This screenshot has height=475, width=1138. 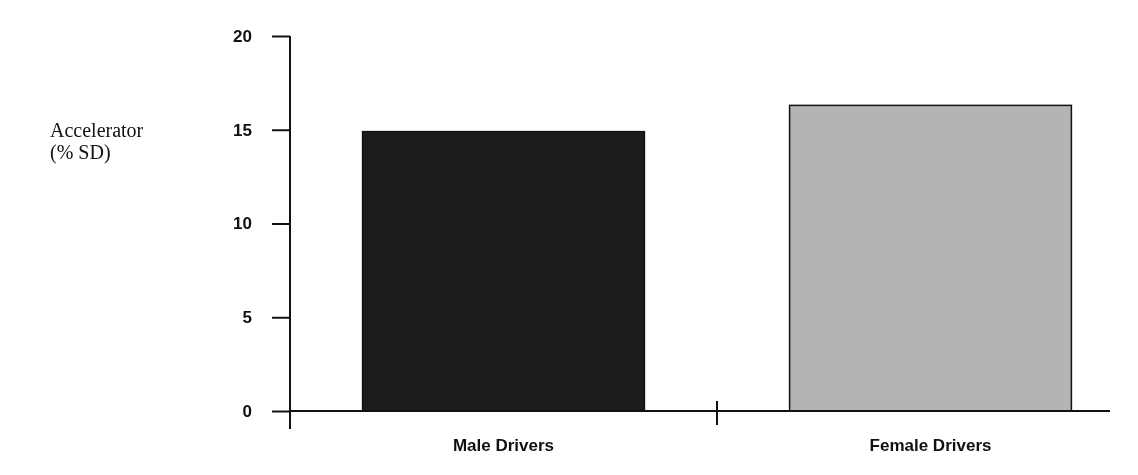 What do you see at coordinates (242, 130) in the screenshot?
I see `y-tick-label: 15` at bounding box center [242, 130].